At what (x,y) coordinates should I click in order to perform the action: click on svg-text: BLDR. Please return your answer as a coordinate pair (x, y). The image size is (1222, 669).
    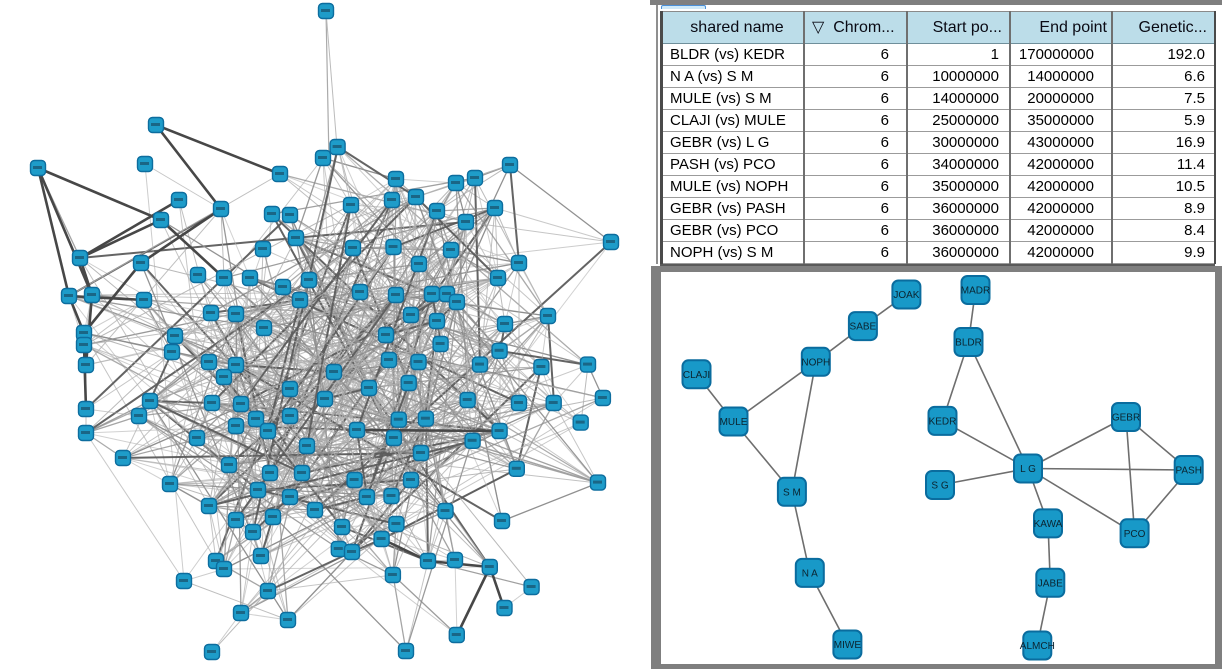
    Looking at the image, I should click on (968, 343).